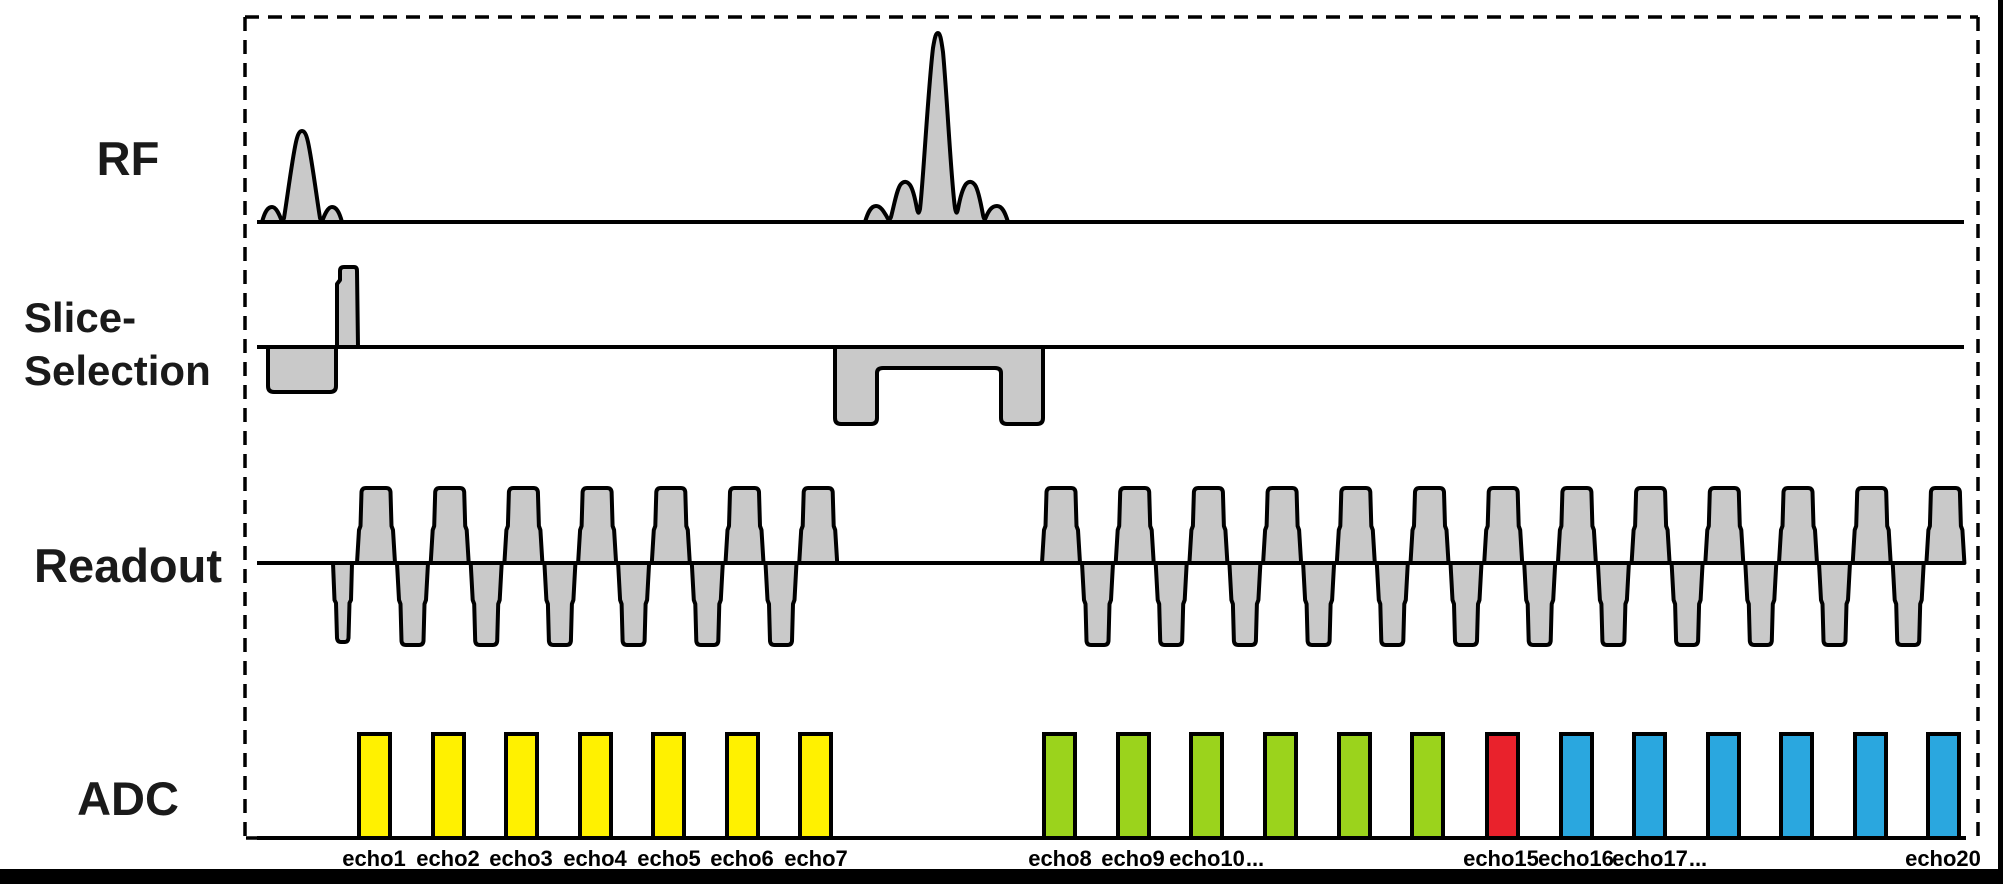 This screenshot has width=2003, height=884. I want to click on adc-bar-echo4, so click(595, 786).